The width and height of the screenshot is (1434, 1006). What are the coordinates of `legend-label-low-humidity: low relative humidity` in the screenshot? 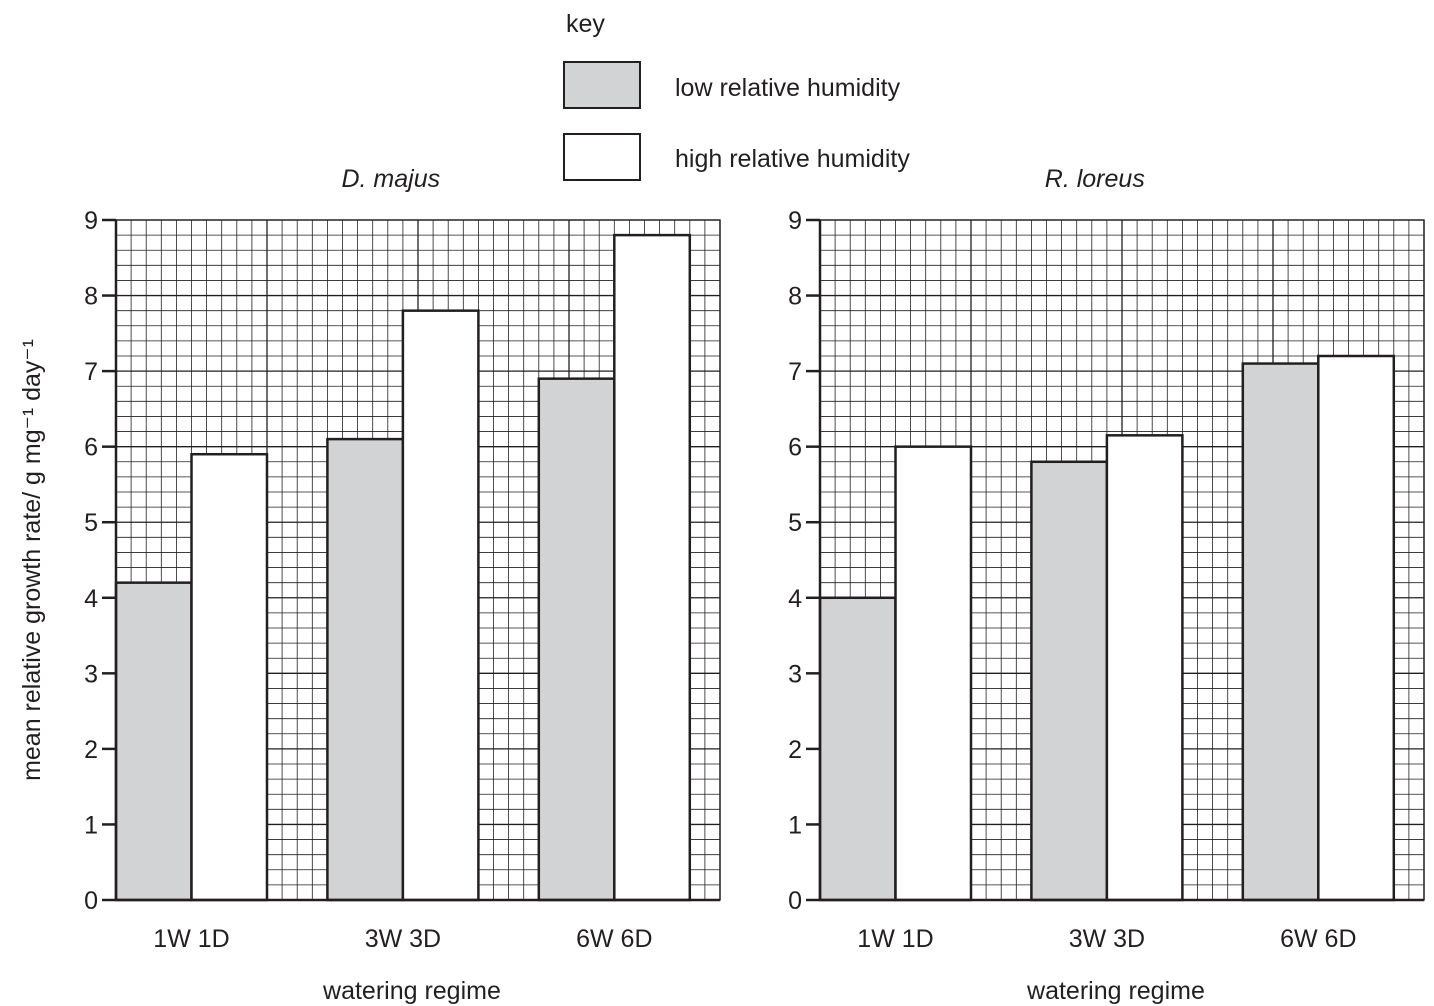 It's located at (788, 88).